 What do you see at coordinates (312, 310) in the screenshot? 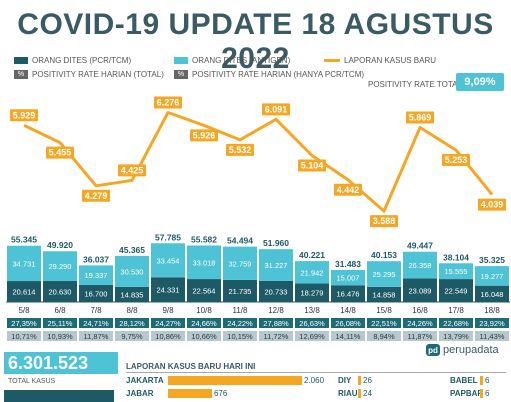
I see `x-tick-label: 13/8` at bounding box center [312, 310].